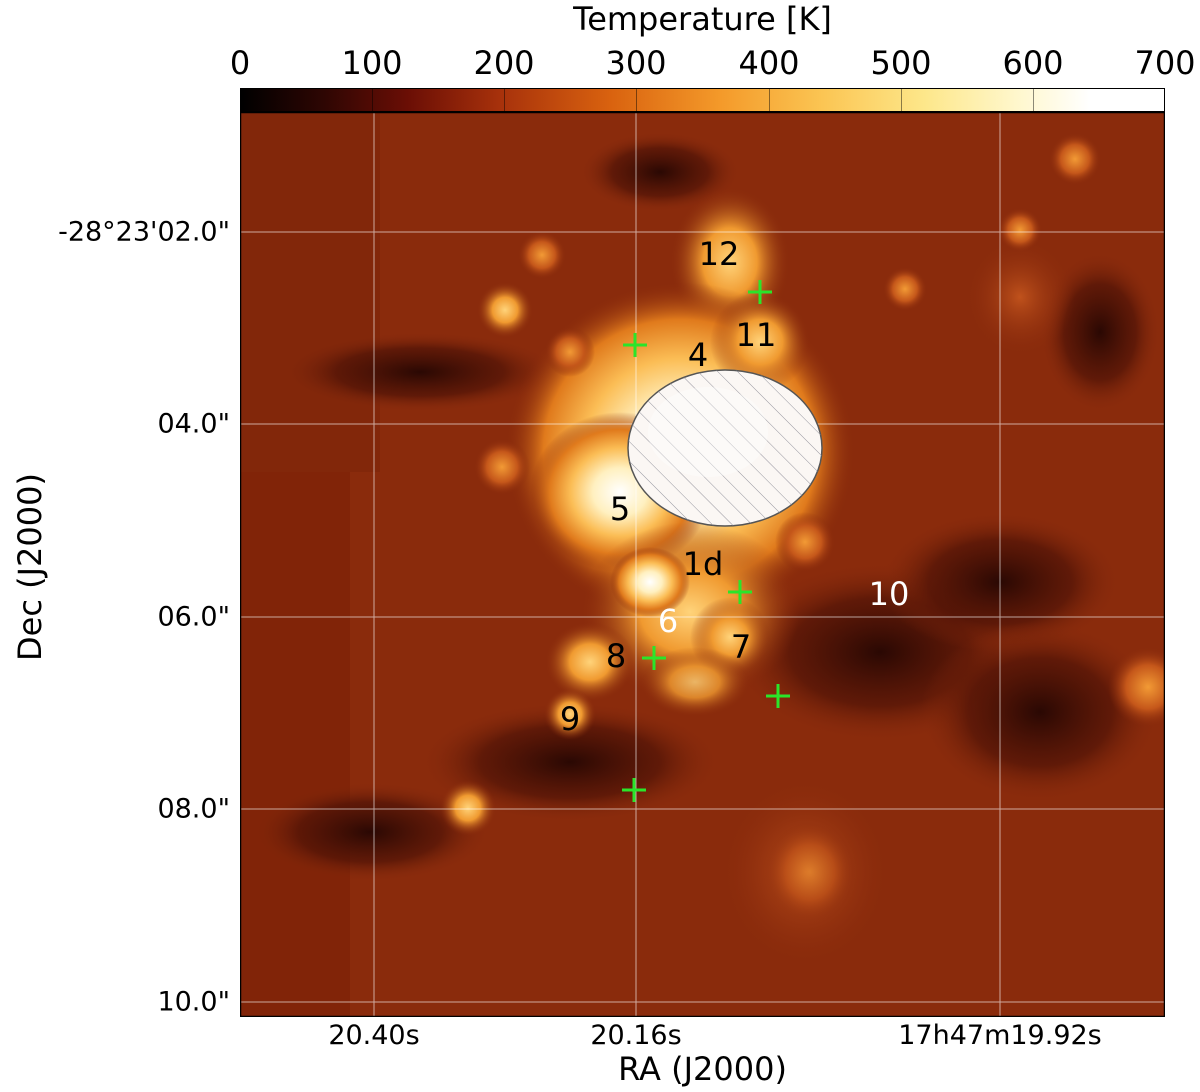  I want to click on source-label: 8, so click(616, 656).